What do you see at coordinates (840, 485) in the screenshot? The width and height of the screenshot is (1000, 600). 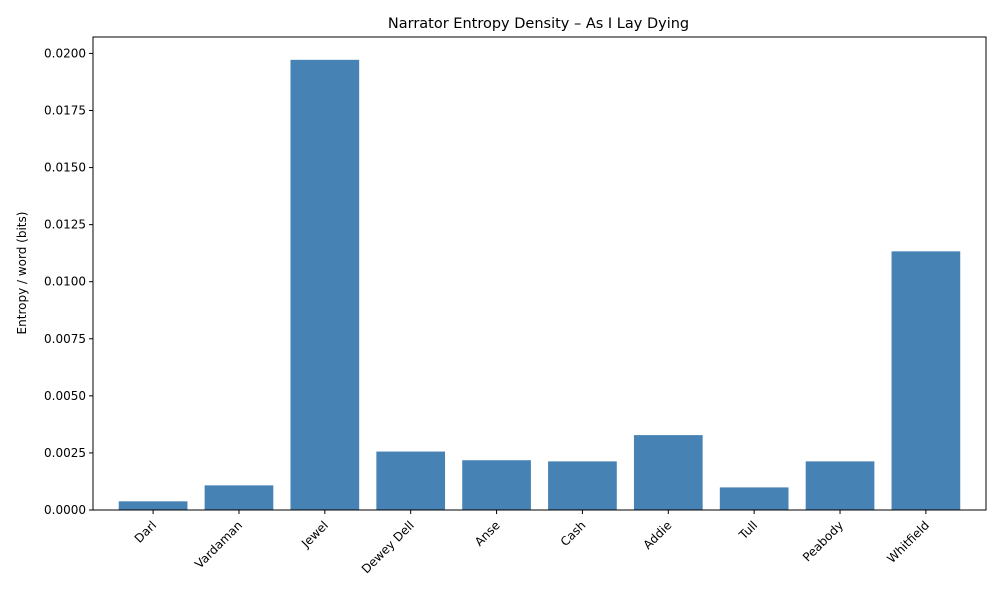 I see `bar-peabody` at bounding box center [840, 485].